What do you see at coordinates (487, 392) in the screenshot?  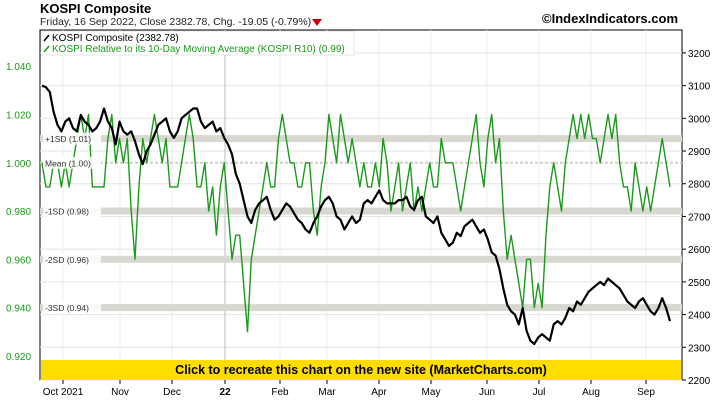 I see `x-tick-label: Jun` at bounding box center [487, 392].